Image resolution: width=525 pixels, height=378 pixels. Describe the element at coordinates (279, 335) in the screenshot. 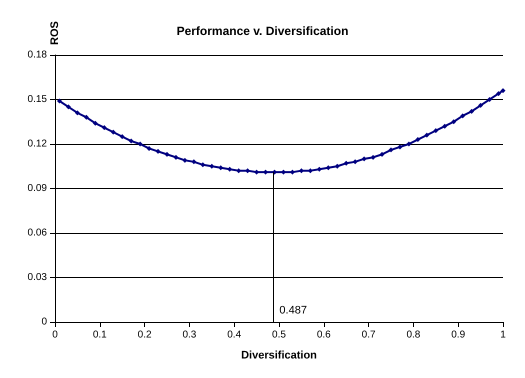

I see `x-tick-label: 0.5` at that location.